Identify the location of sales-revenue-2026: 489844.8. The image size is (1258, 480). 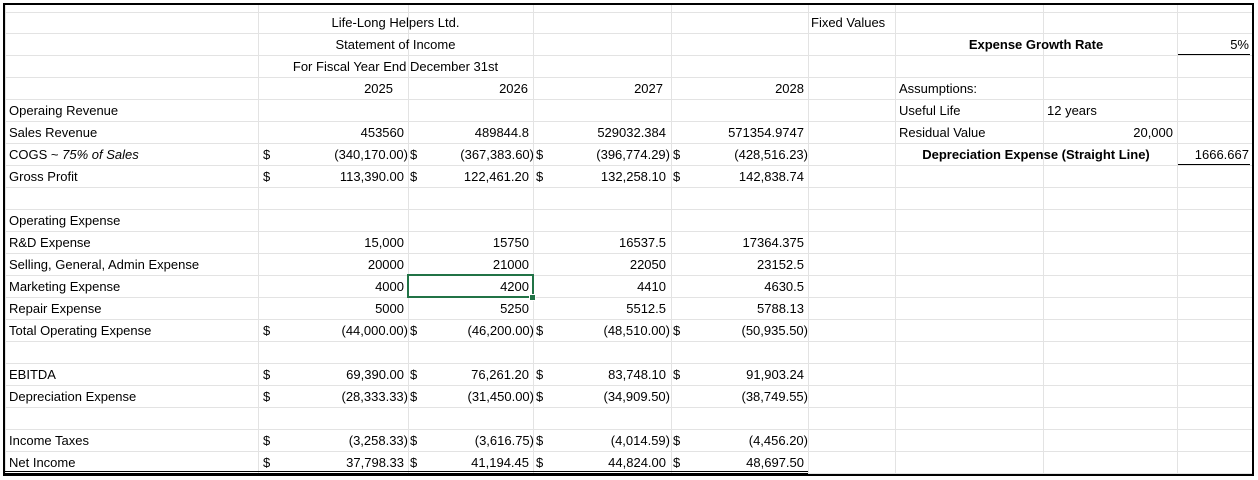
(501, 132).